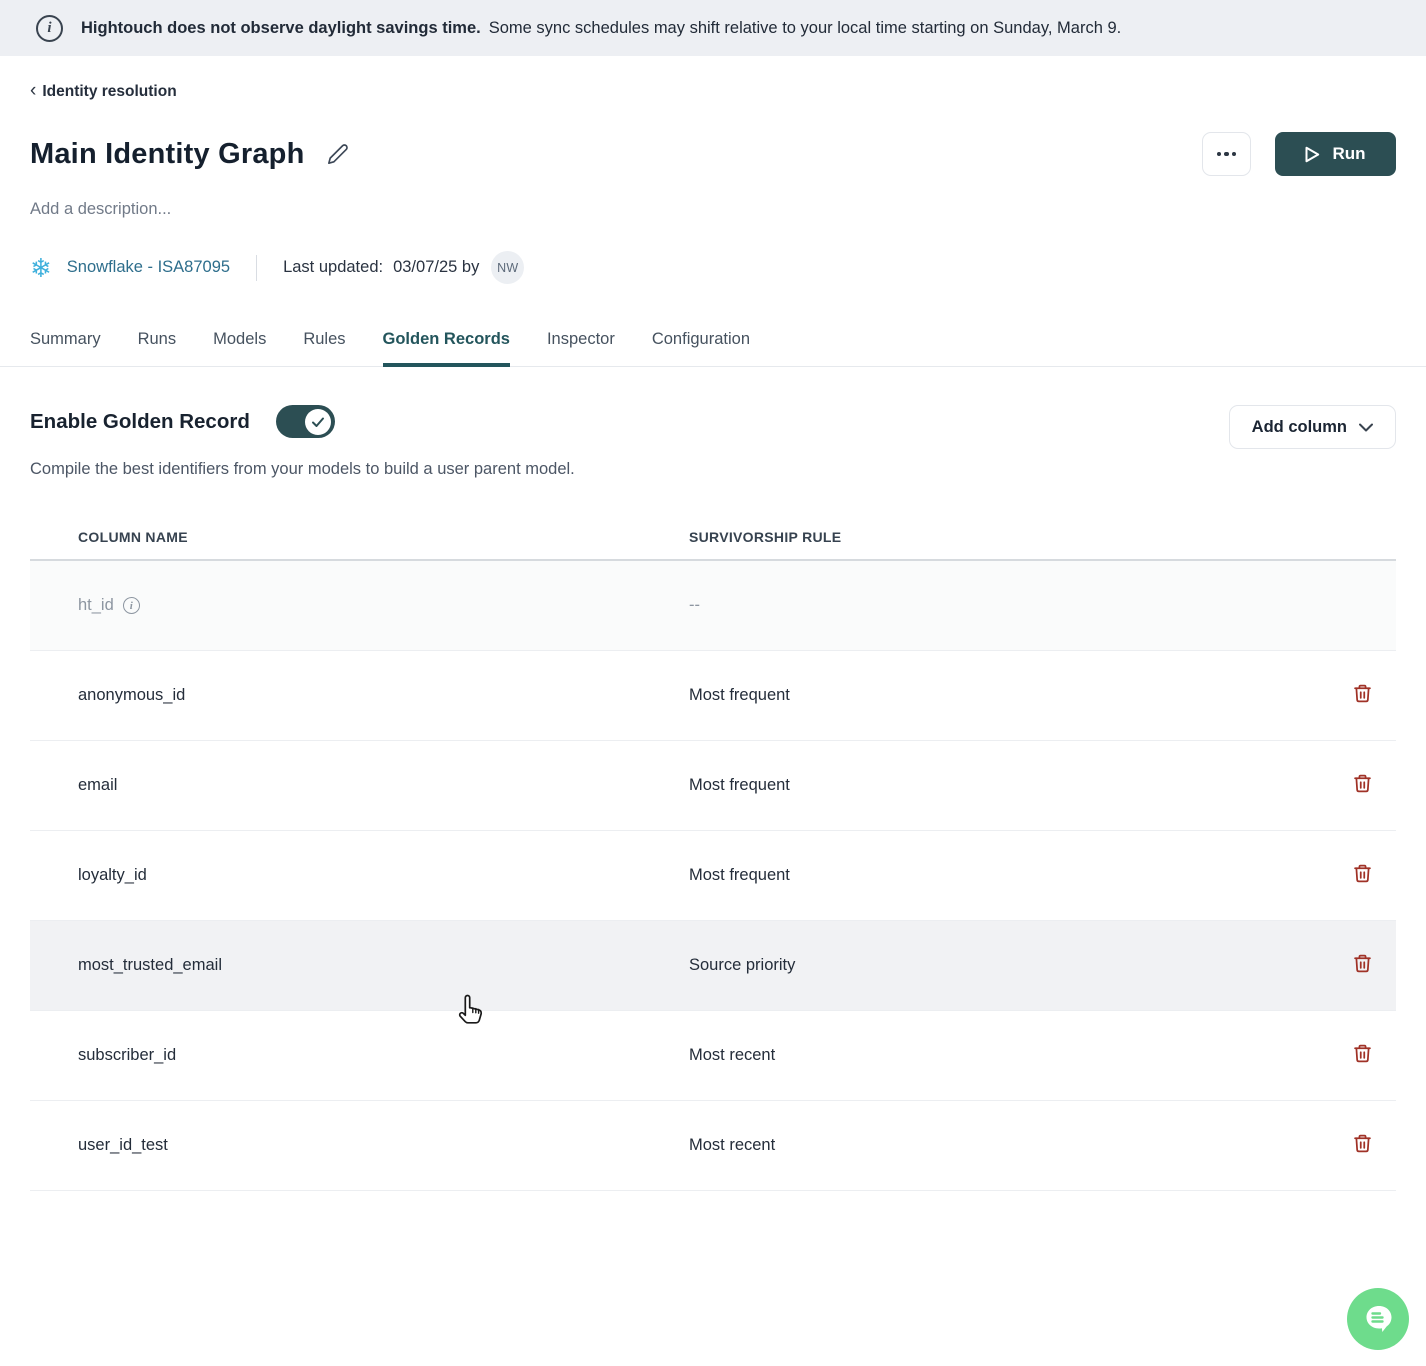 The width and height of the screenshot is (1426, 1366). Describe the element at coordinates (41, 267) in the screenshot. I see `snowflake-icon: ❄` at that location.